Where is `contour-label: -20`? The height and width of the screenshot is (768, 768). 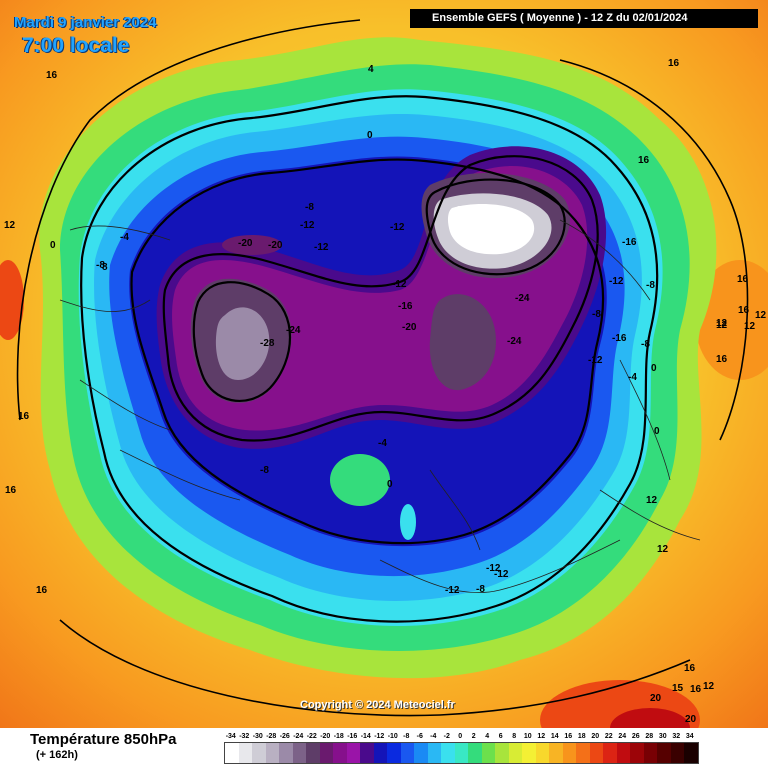 contour-label: -20 is located at coordinates (275, 245).